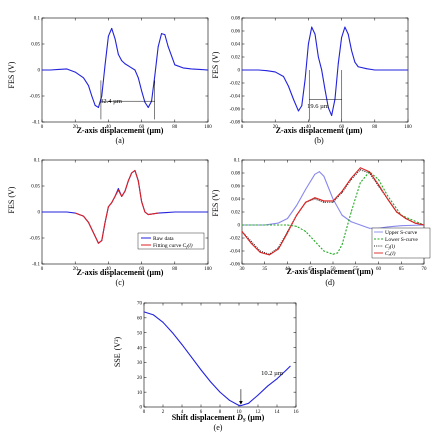 The image size is (436, 433). What do you see at coordinates (39, 71) in the screenshot?
I see `ytick-label-a: 0` at bounding box center [39, 71].